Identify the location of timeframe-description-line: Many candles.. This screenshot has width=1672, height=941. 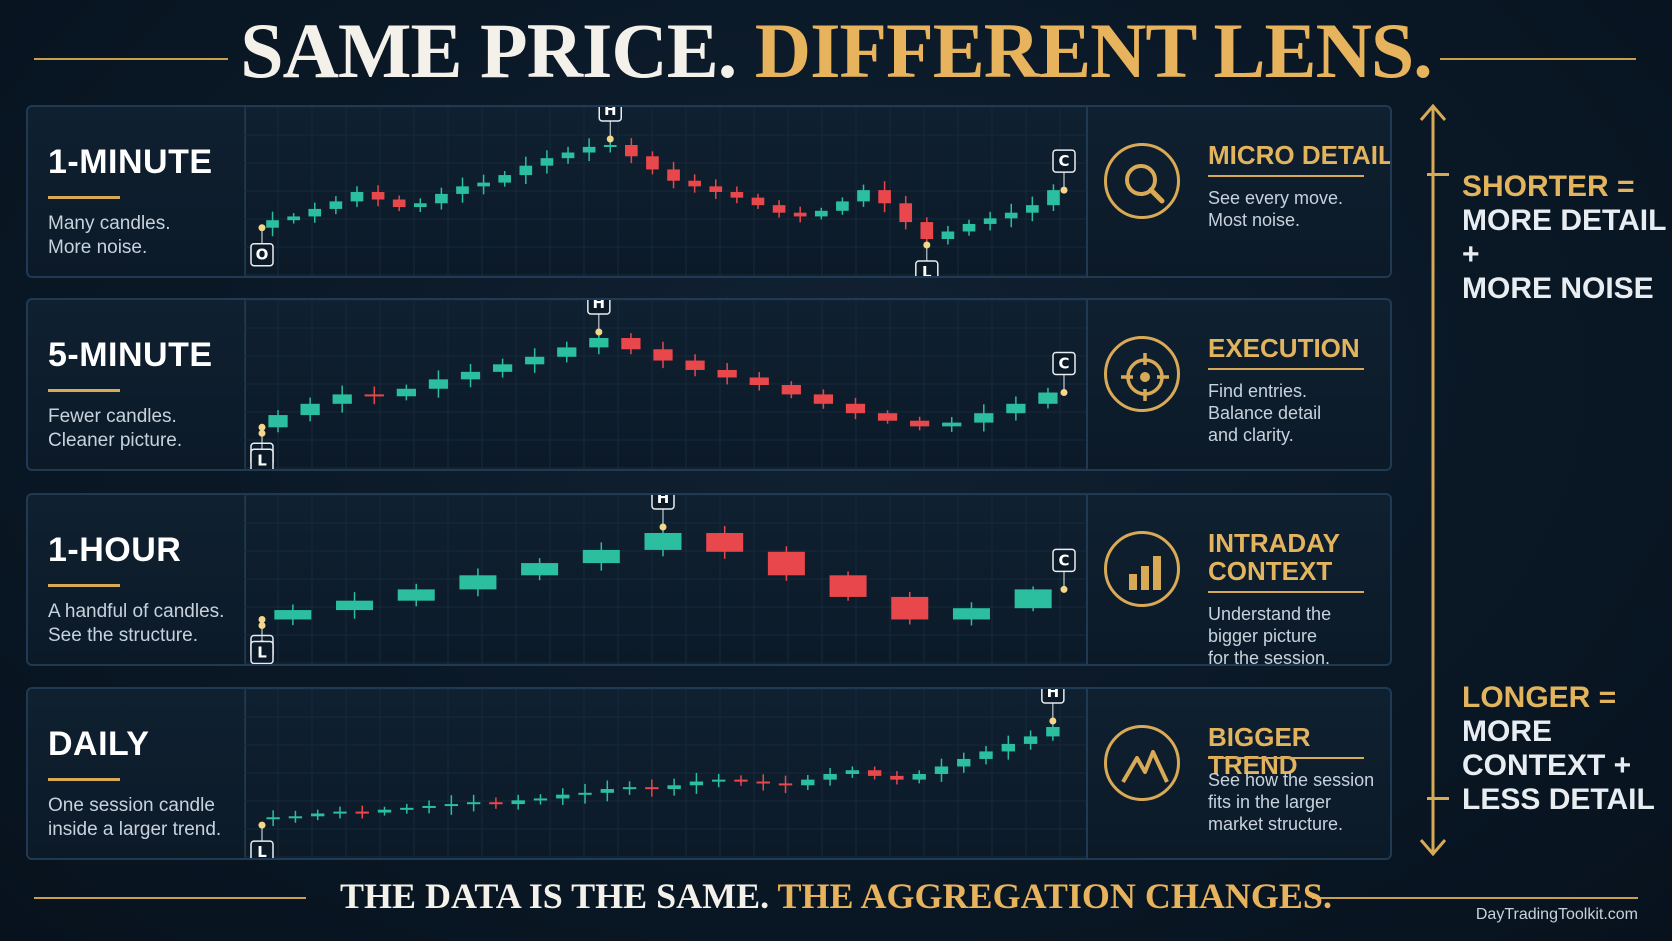
(109, 223).